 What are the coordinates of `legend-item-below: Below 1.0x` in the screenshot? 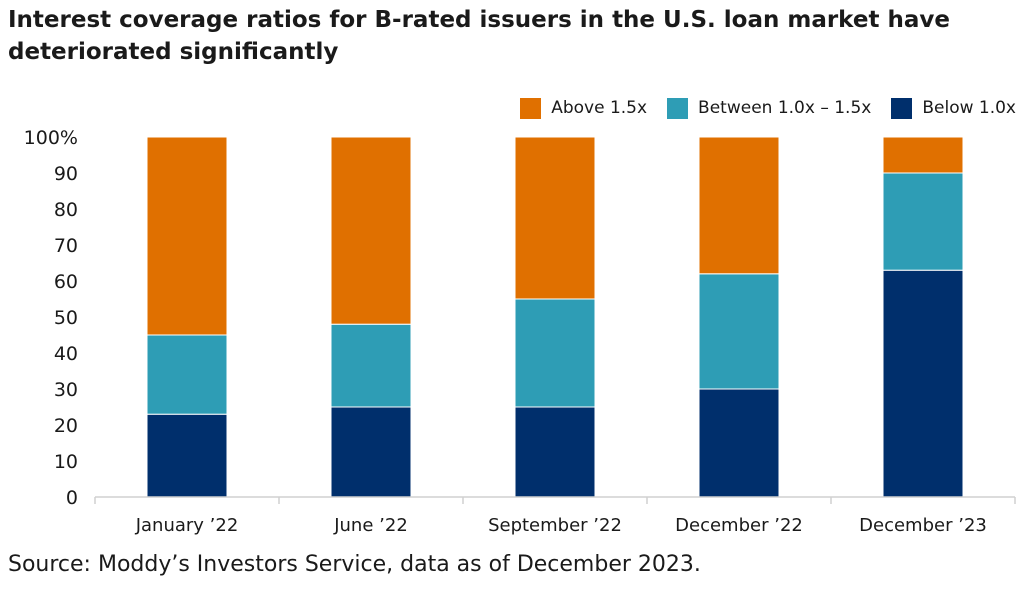 It's located at (953, 108).